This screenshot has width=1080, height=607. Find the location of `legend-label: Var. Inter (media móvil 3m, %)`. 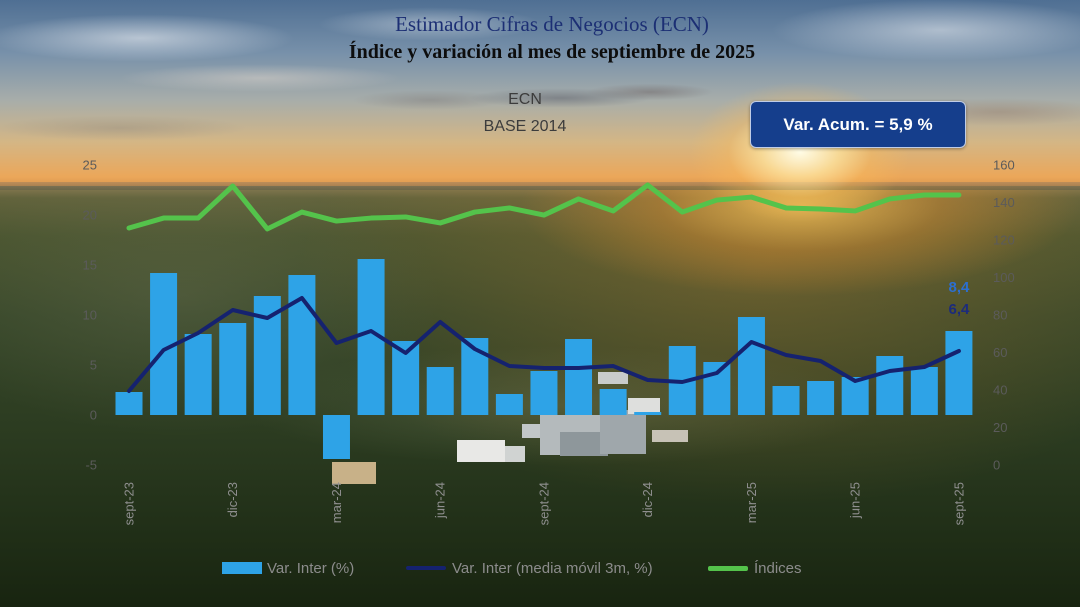

legend-label: Var. Inter (media móvil 3m, %) is located at coordinates (552, 568).